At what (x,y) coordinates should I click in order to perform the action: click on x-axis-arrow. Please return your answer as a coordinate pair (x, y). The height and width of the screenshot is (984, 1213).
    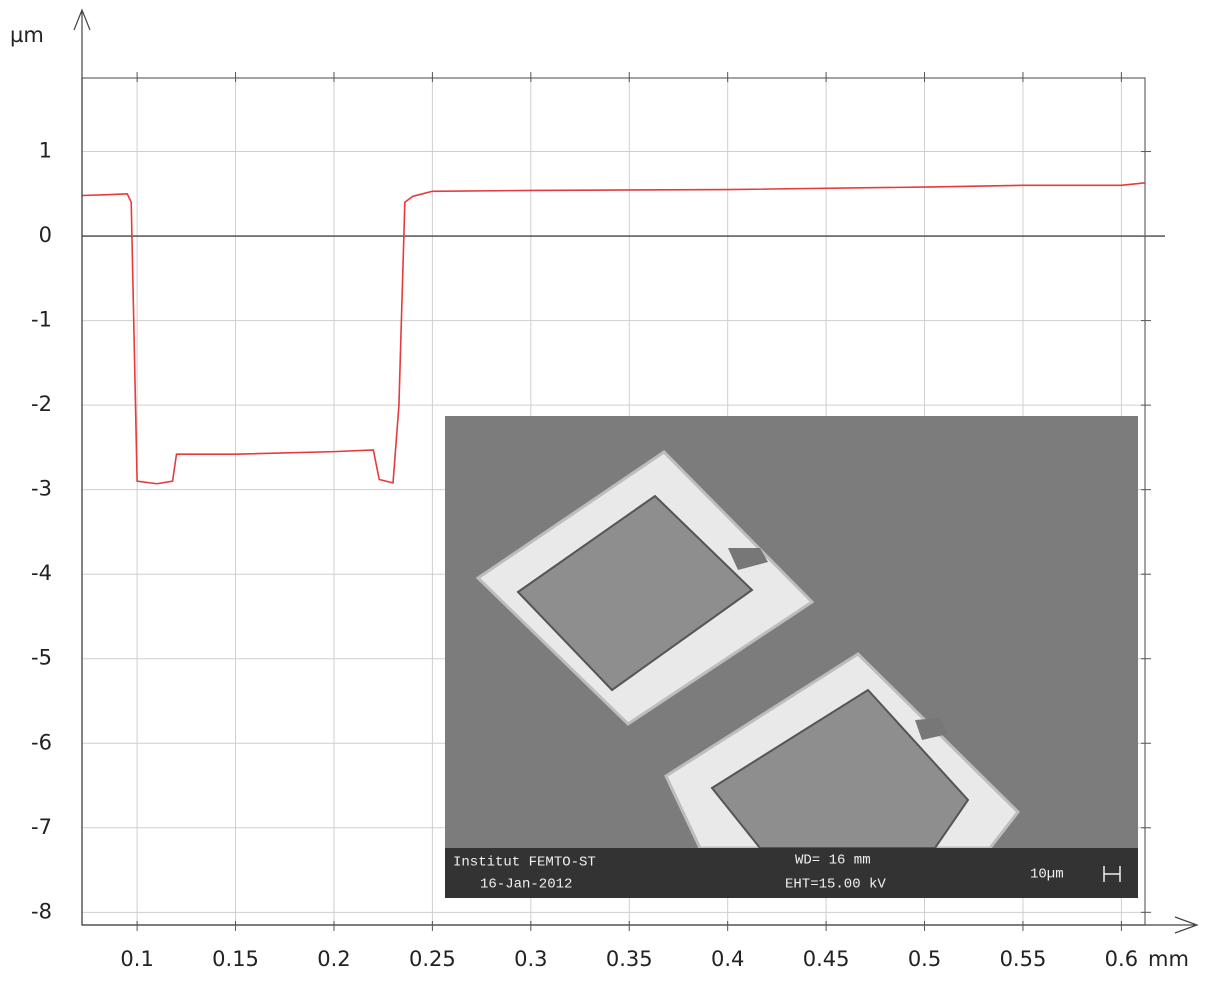
    Looking at the image, I should click on (640, 925).